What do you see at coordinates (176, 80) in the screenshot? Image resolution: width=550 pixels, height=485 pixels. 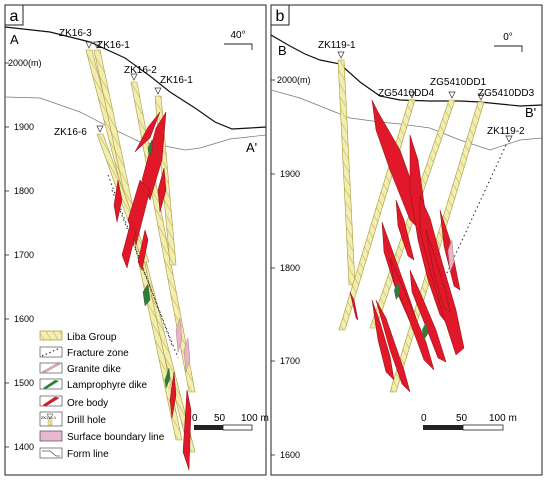 I see `hole-label-zk16-1-right: ZK16-1` at bounding box center [176, 80].